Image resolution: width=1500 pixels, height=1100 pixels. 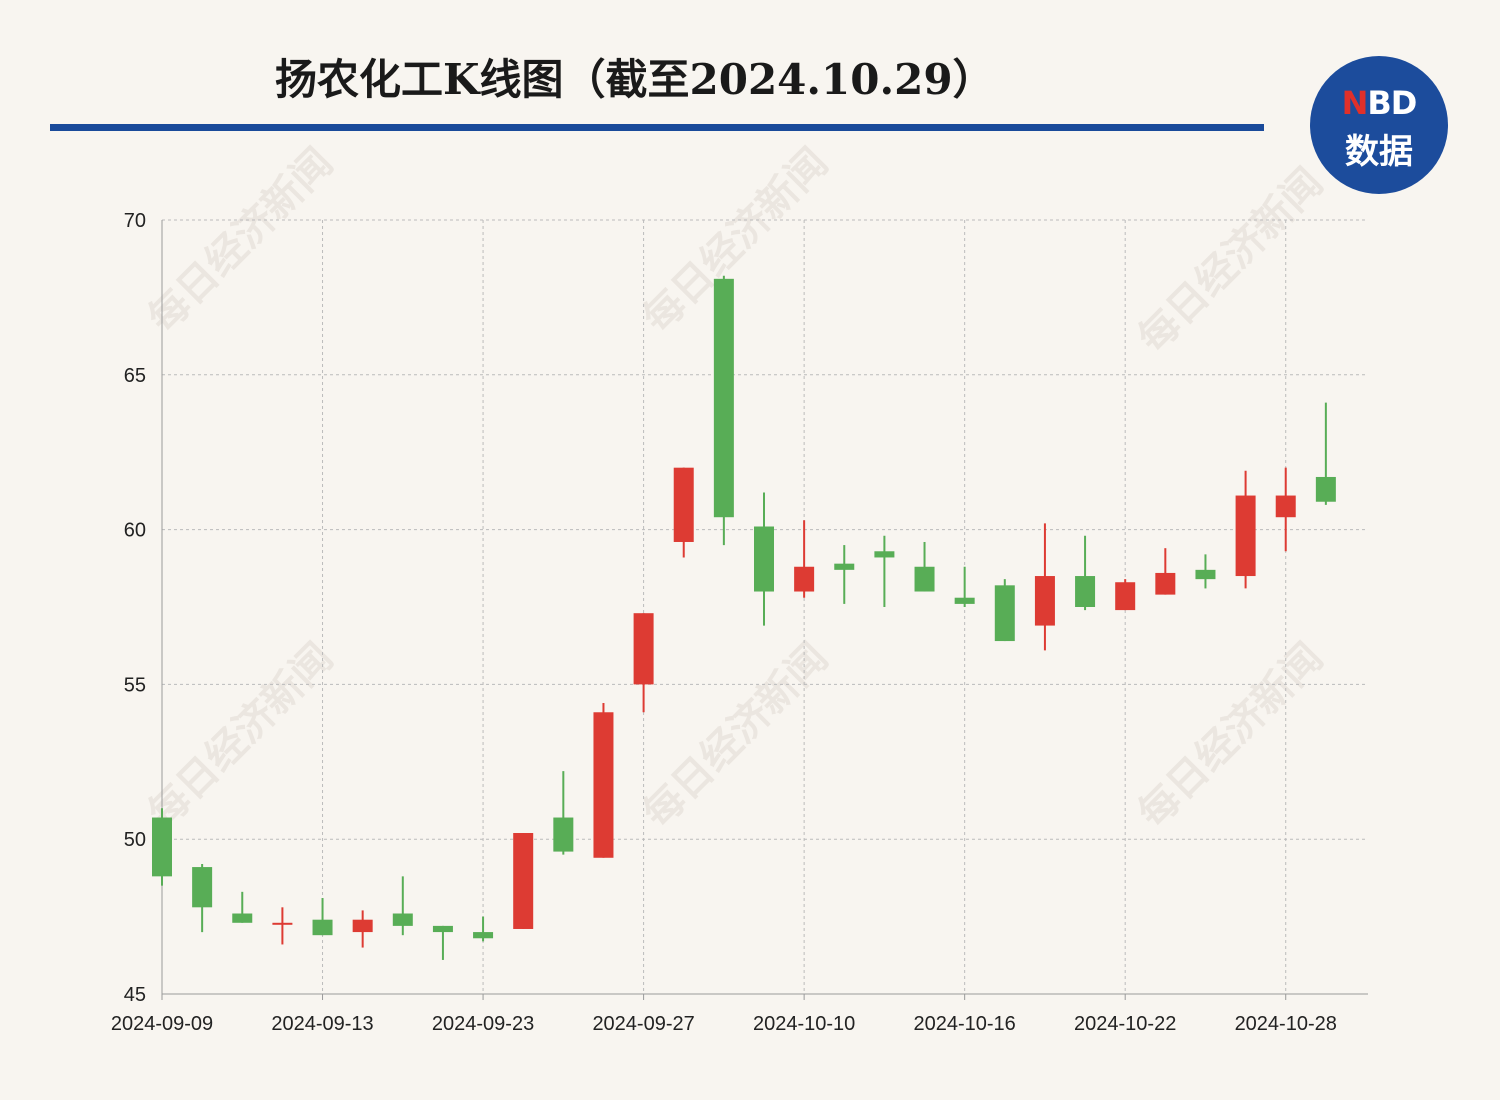 I want to click on title-rule, so click(x=657, y=127).